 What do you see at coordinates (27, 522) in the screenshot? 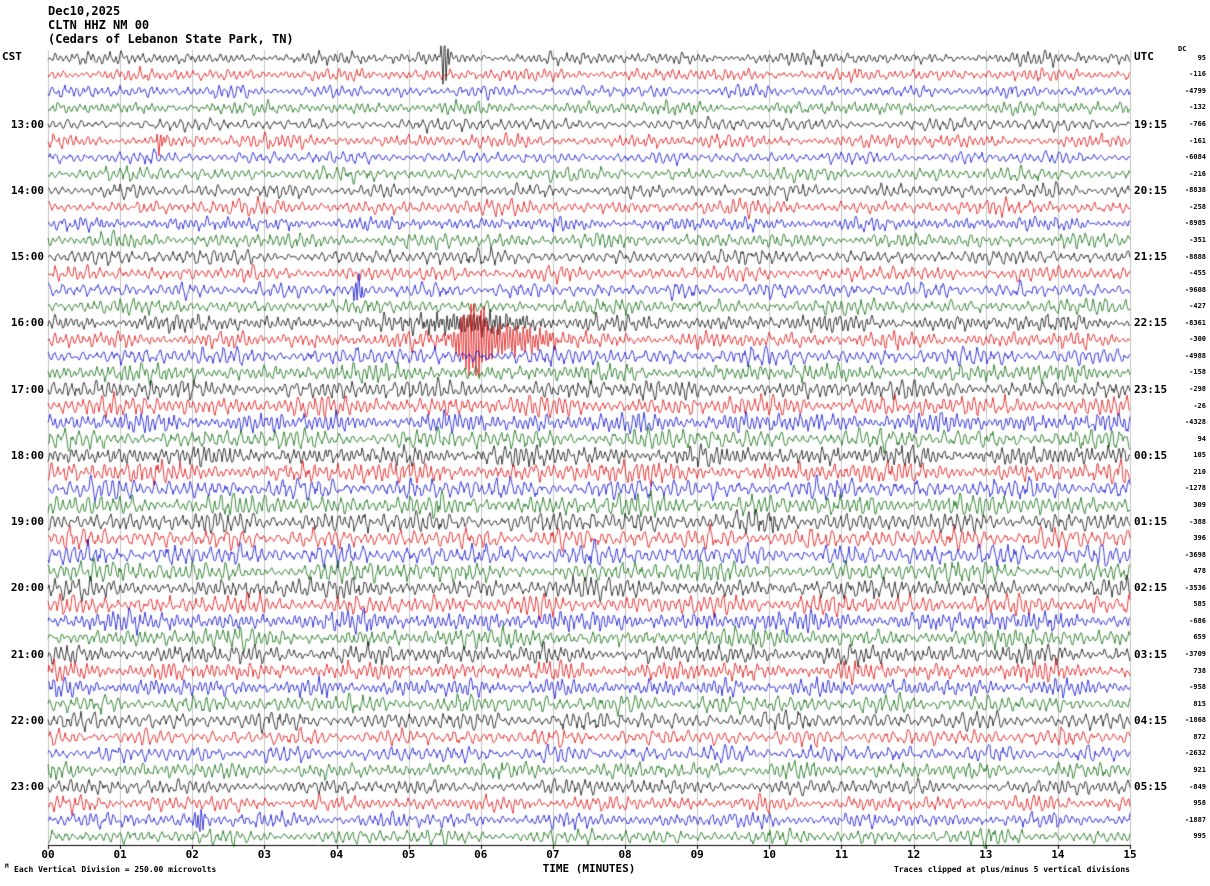
I see `left-time-label: 19:00` at bounding box center [27, 522].